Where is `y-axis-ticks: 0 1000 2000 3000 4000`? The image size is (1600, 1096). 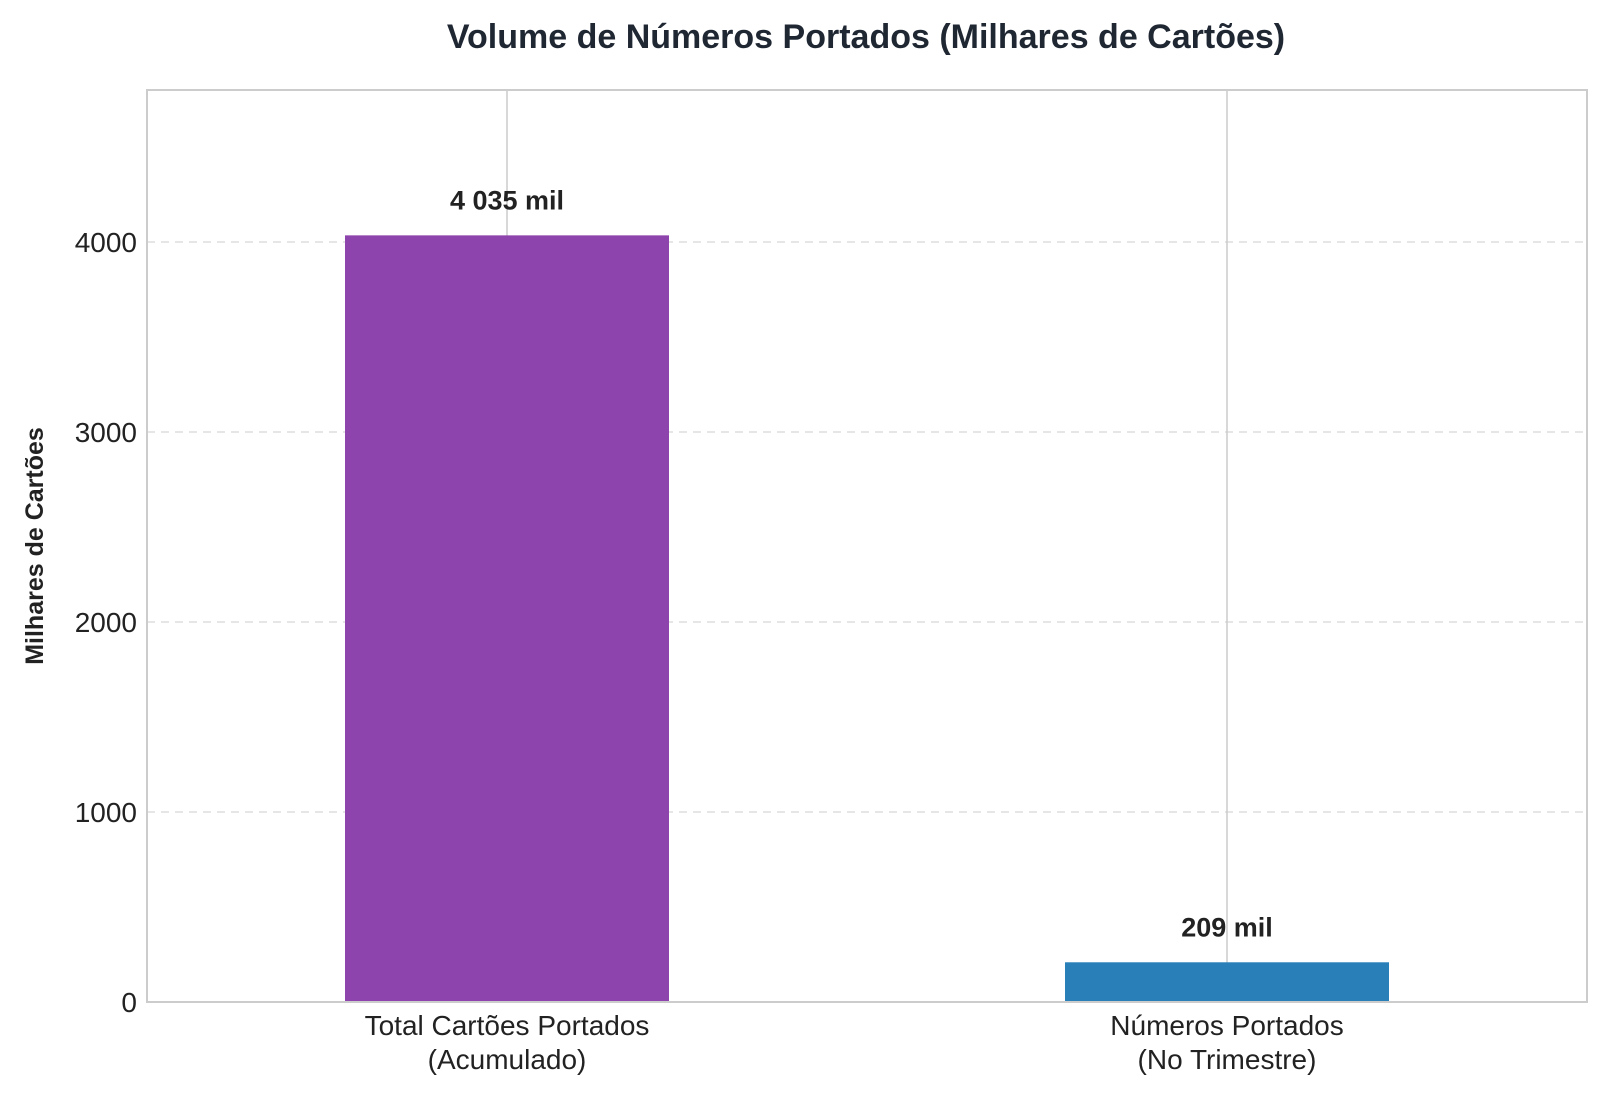
y-axis-ticks: 0 1000 2000 3000 4000 is located at coordinates (106, 622).